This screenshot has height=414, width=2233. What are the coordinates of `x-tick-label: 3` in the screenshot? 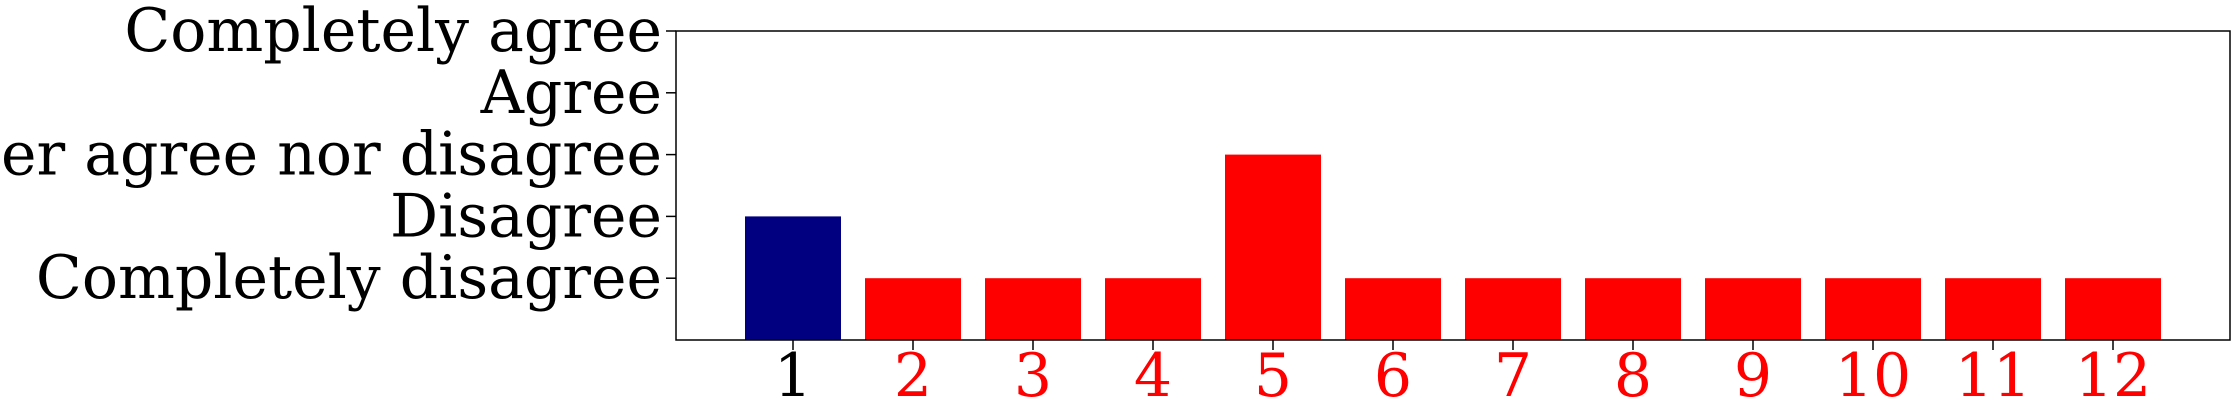 It's located at (1033, 376).